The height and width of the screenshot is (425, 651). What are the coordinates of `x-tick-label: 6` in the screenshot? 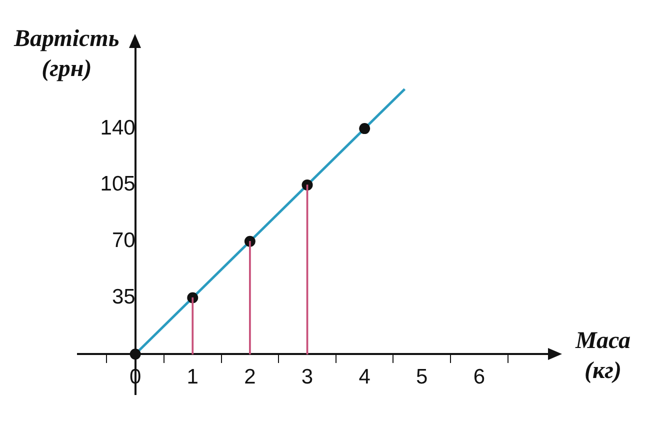 It's located at (479, 377).